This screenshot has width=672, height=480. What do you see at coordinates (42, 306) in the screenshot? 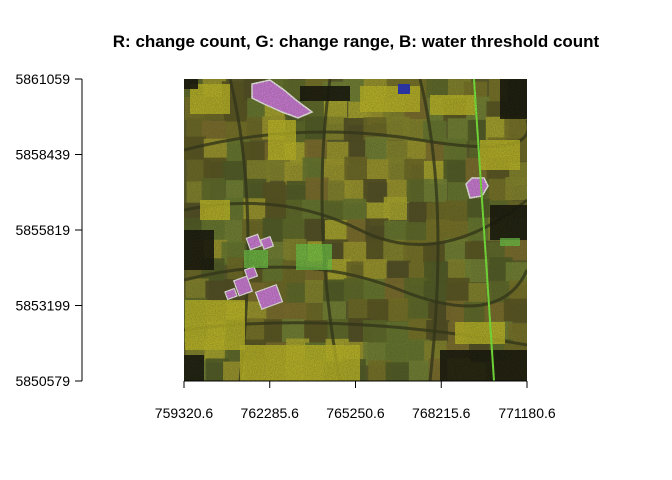
I see `y-tick-label: 5853199` at bounding box center [42, 306].